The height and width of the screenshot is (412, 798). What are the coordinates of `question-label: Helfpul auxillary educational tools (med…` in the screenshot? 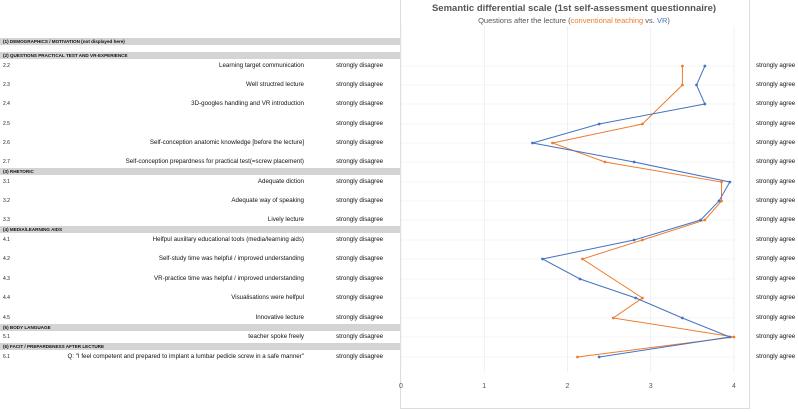 It's located at (228, 239).